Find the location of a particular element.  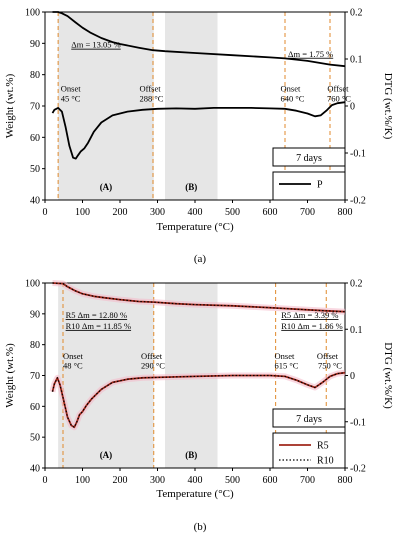

mass-loss-annotation: R5 Δm = 3.39 % is located at coordinates (309, 315).